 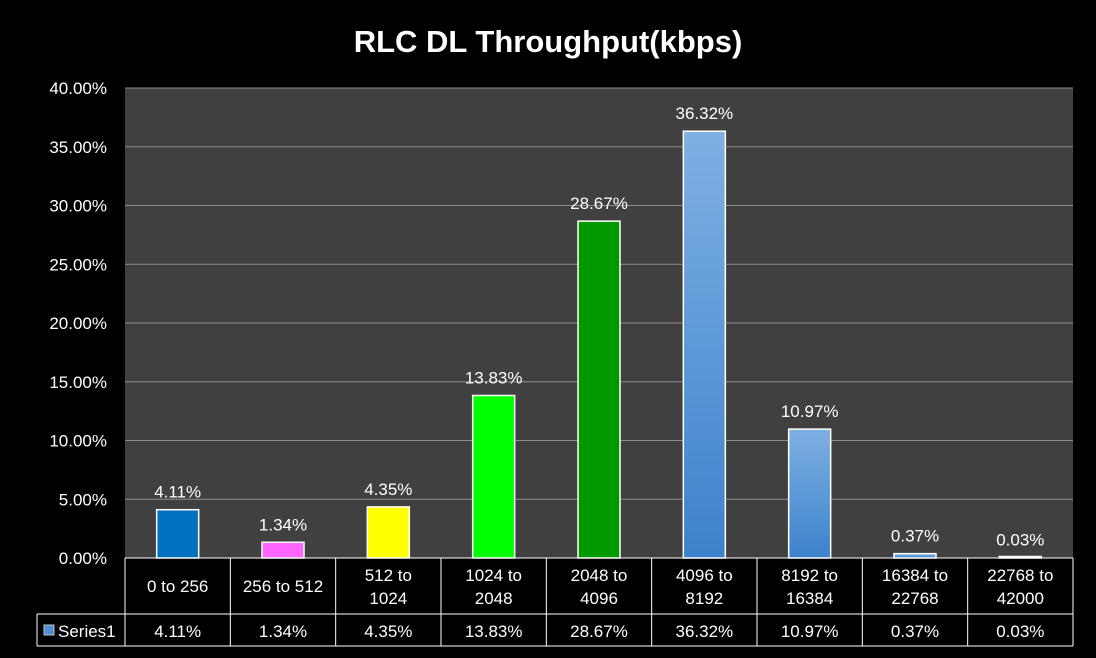 I want to click on table-value: 13.83%, so click(x=494, y=631).